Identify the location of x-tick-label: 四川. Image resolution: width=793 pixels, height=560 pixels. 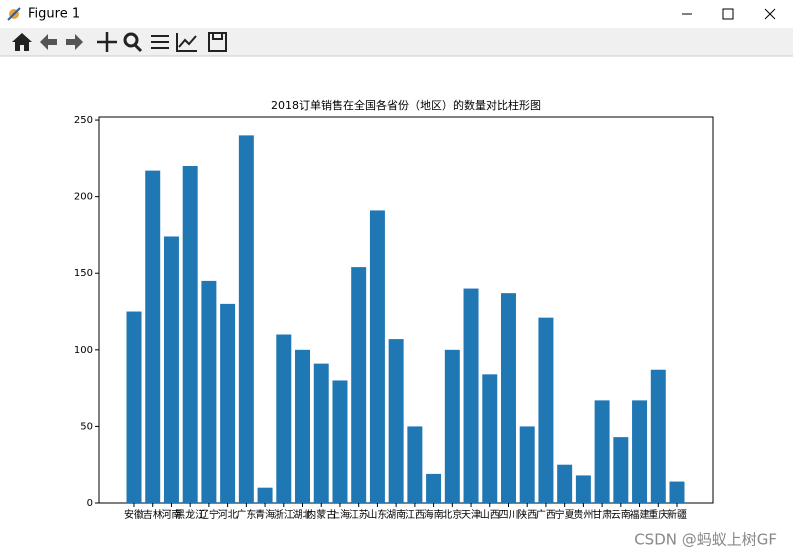
(508, 515).